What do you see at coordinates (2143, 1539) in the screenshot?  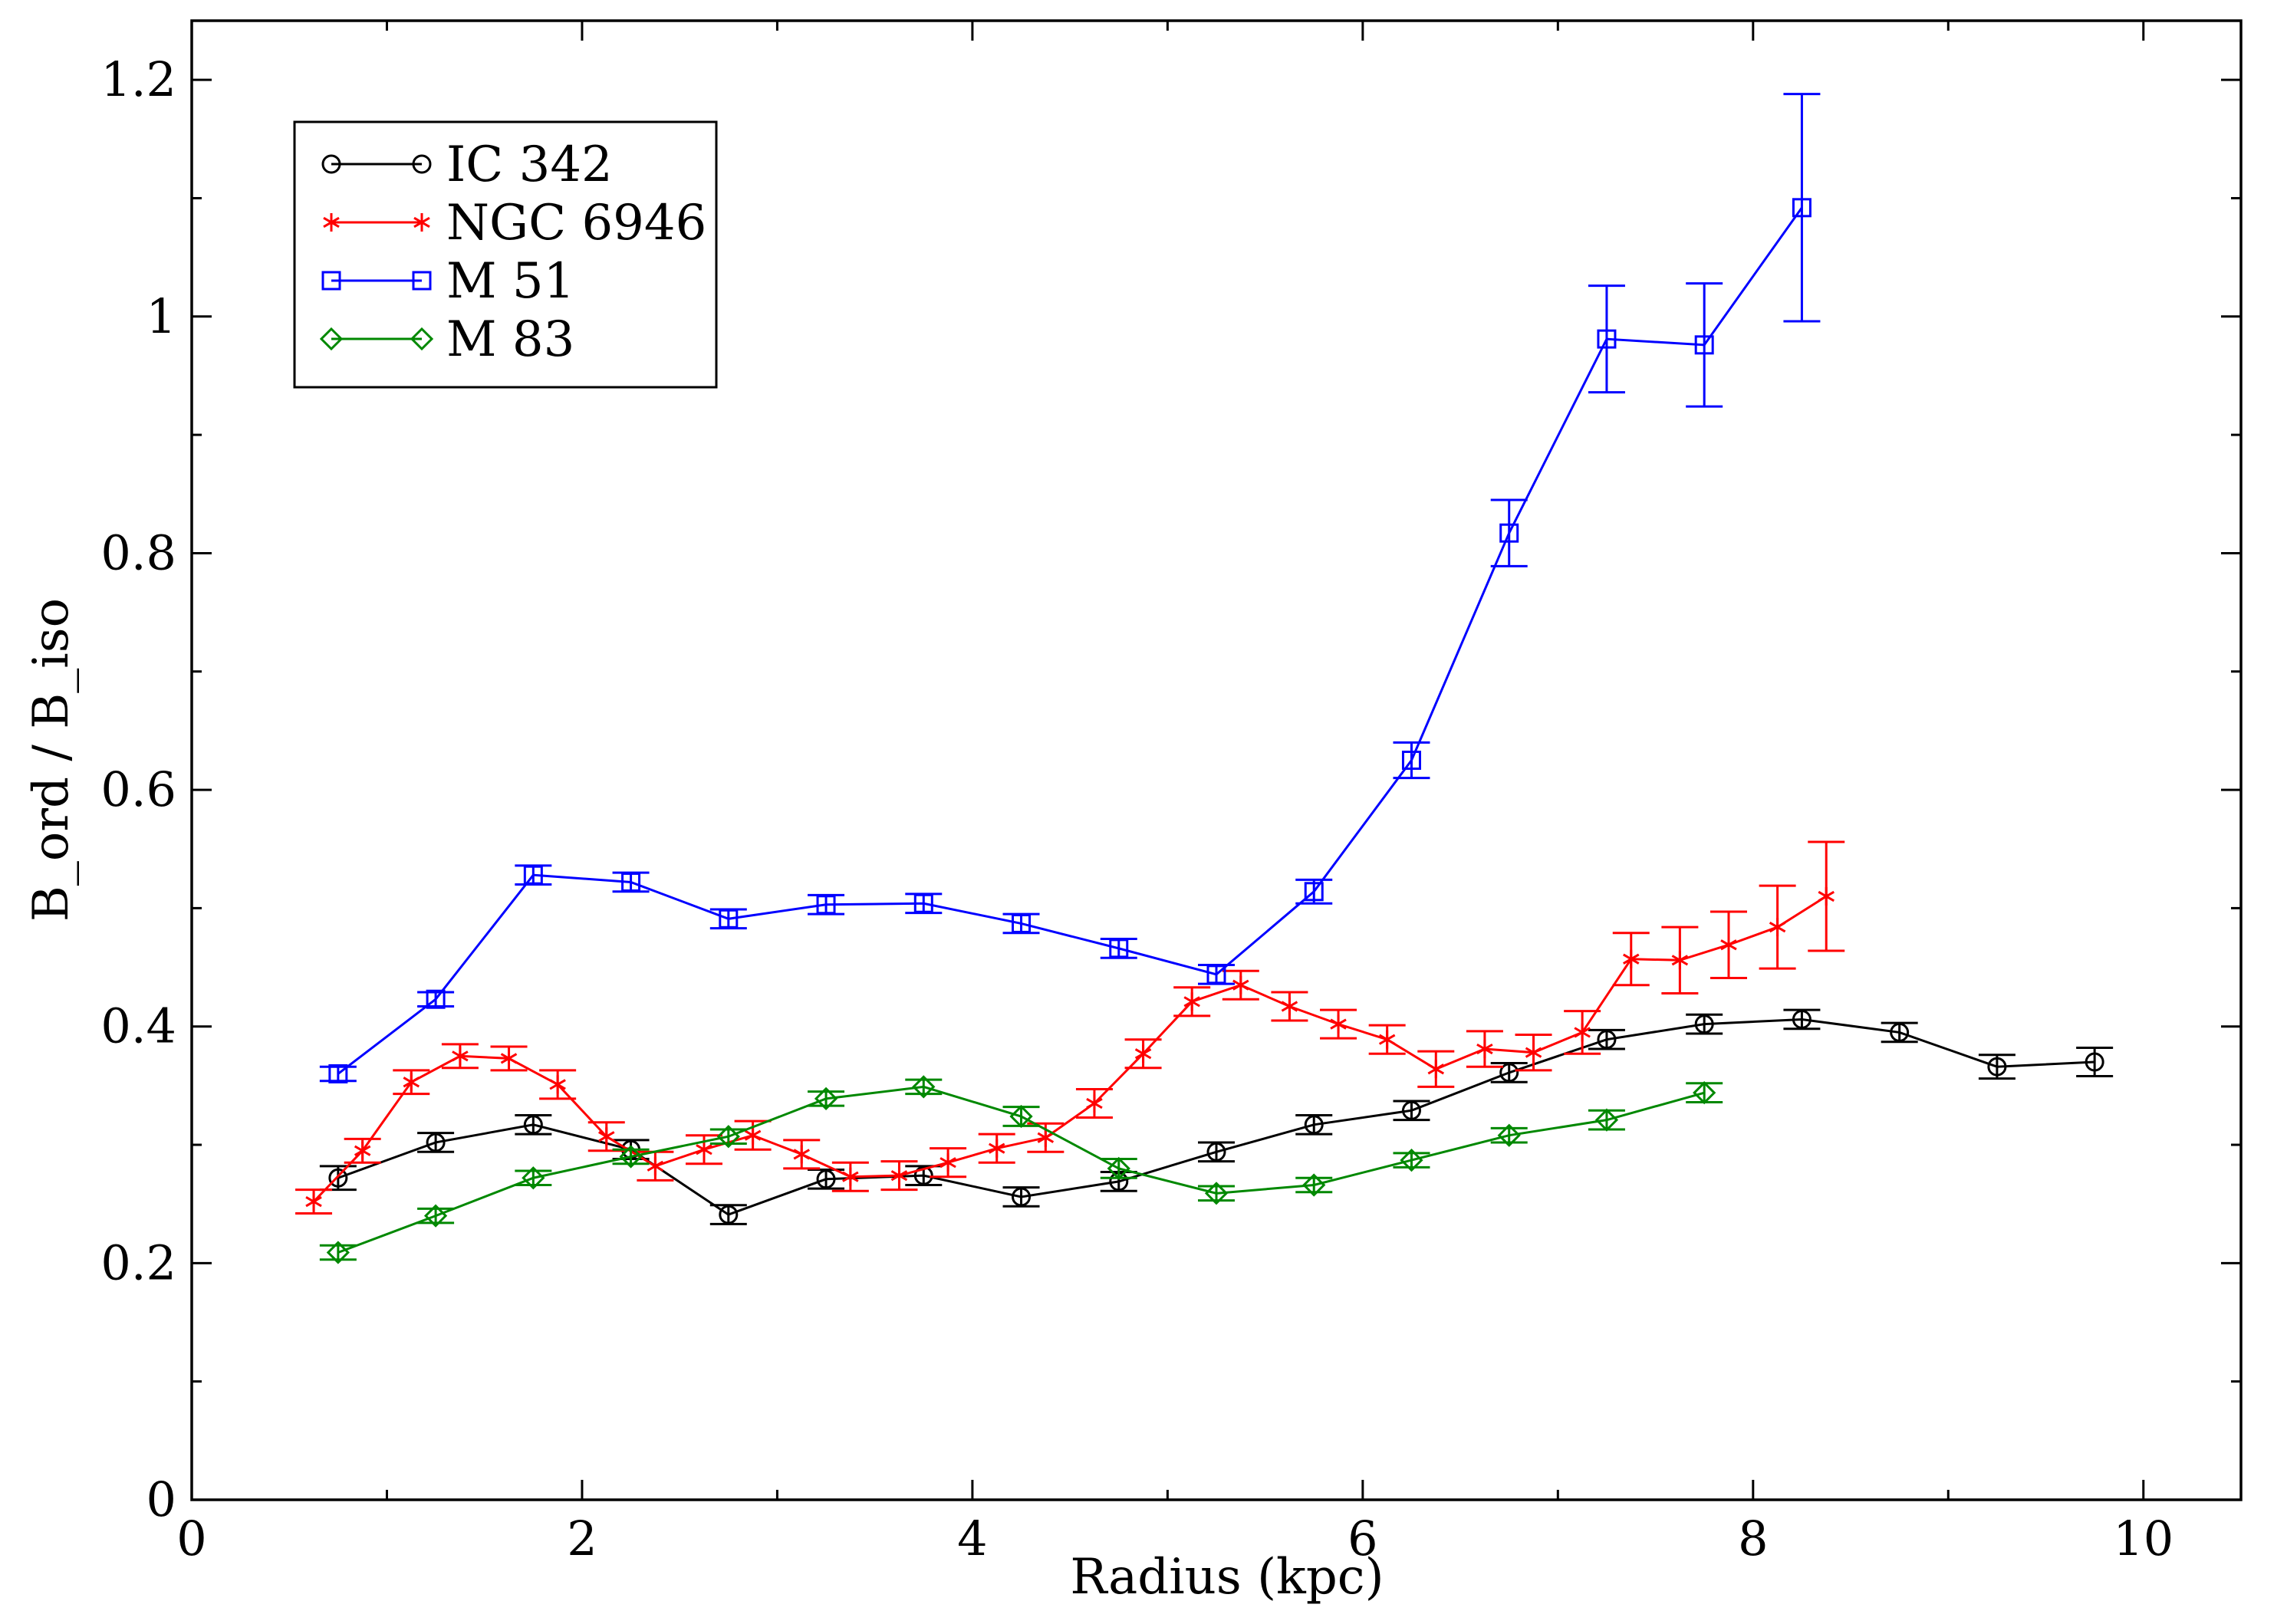 I see `x-tick-label: 10` at bounding box center [2143, 1539].